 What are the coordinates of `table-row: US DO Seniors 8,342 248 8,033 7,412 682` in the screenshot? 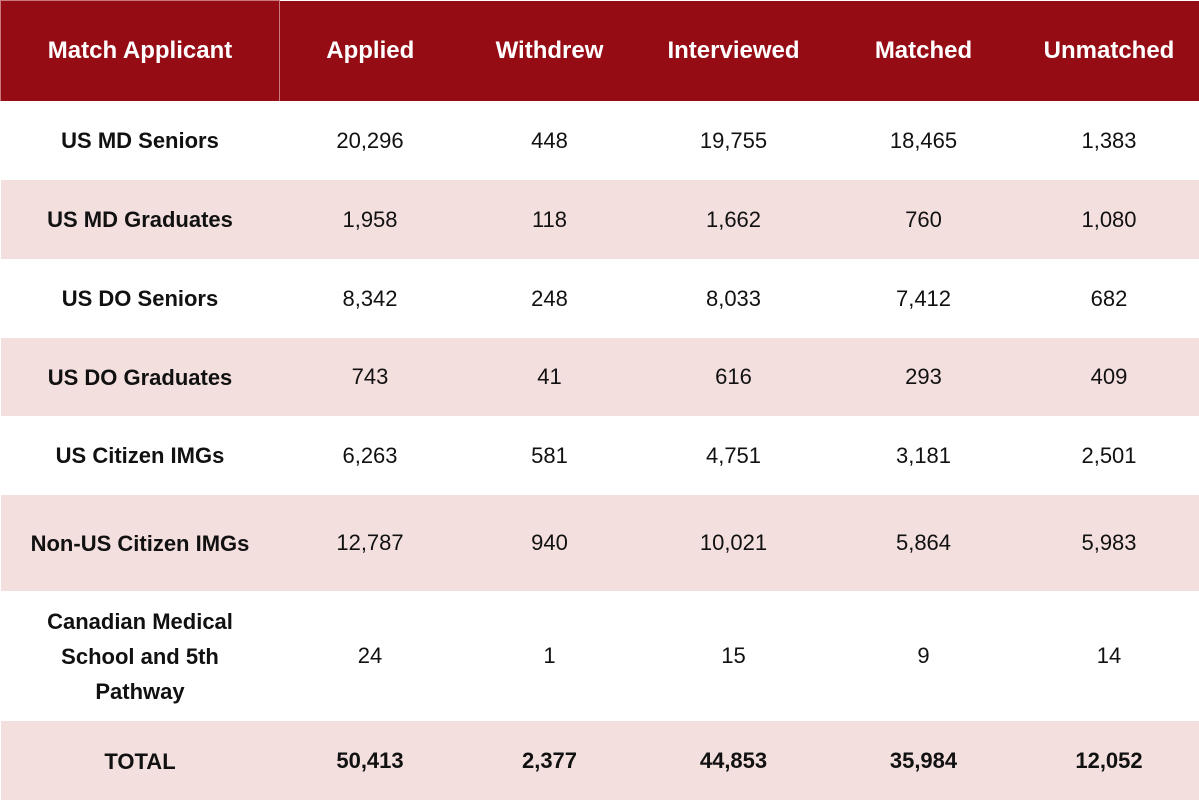 It's located at (600, 298).